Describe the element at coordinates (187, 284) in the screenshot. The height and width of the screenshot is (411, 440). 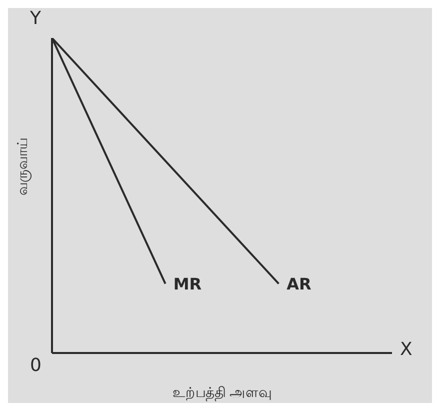
I see `series-label: MR` at that location.